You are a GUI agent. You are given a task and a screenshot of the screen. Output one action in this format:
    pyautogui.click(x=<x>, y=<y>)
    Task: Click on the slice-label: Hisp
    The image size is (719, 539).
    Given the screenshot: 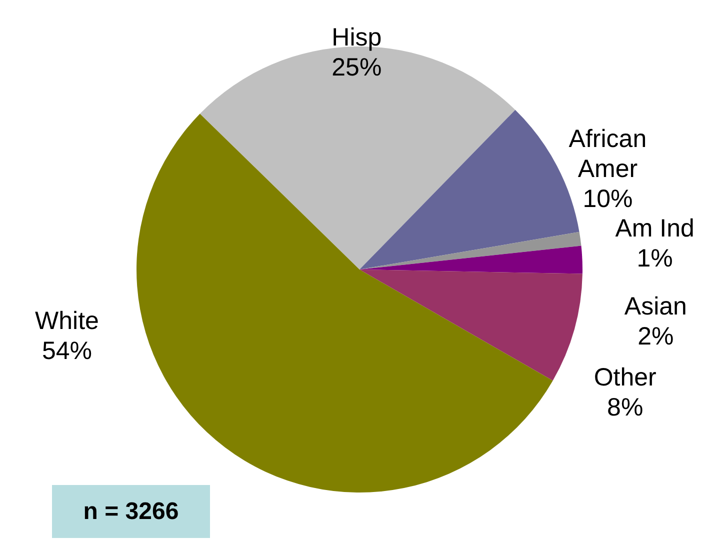 What is the action you would take?
    pyautogui.click(x=357, y=38)
    